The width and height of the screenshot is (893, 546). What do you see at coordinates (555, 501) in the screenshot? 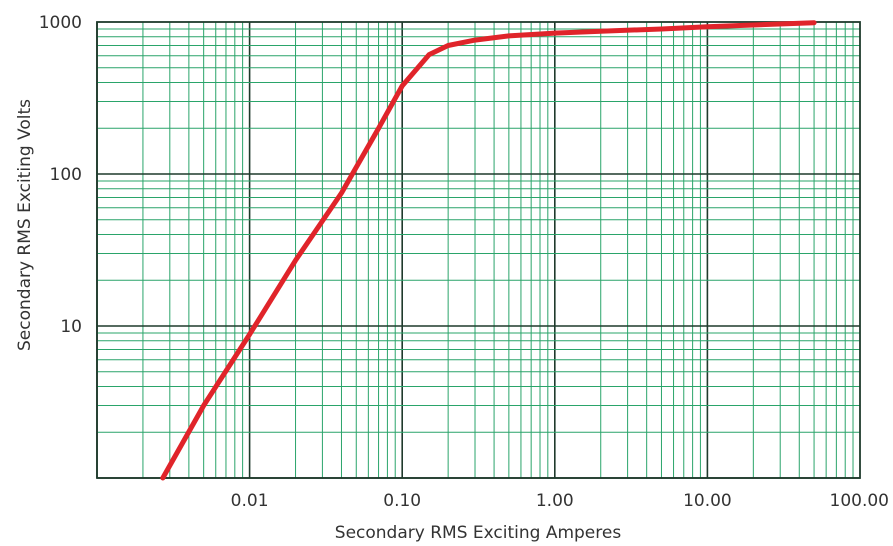
I see `x-tick-label: 1.00` at bounding box center [555, 501].